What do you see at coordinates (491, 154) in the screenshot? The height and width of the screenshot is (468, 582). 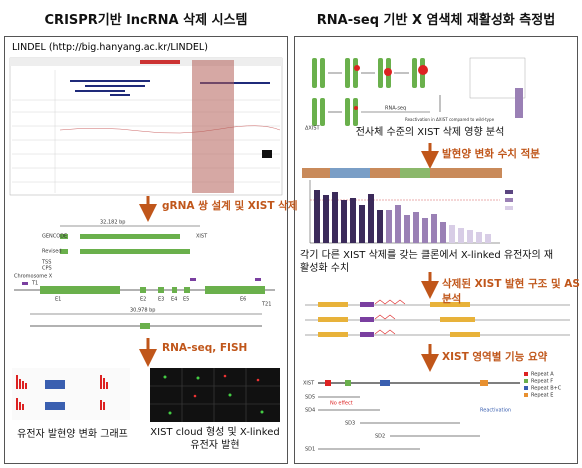 I see `step-label: 발현양 변화 수치 적분` at bounding box center [491, 154].